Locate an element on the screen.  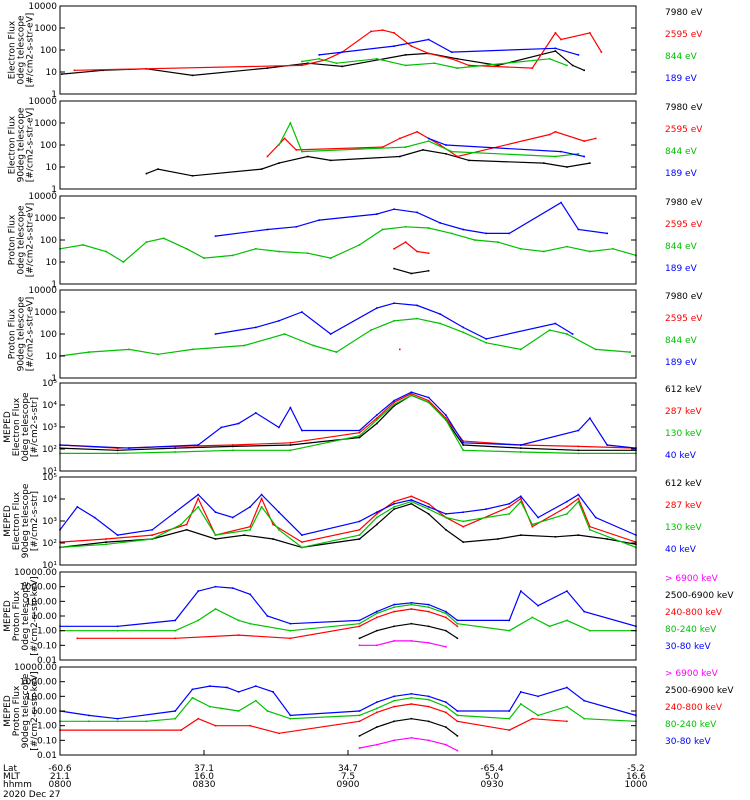
panel-3-legend-2: 2595 eV is located at coordinates (684, 225).